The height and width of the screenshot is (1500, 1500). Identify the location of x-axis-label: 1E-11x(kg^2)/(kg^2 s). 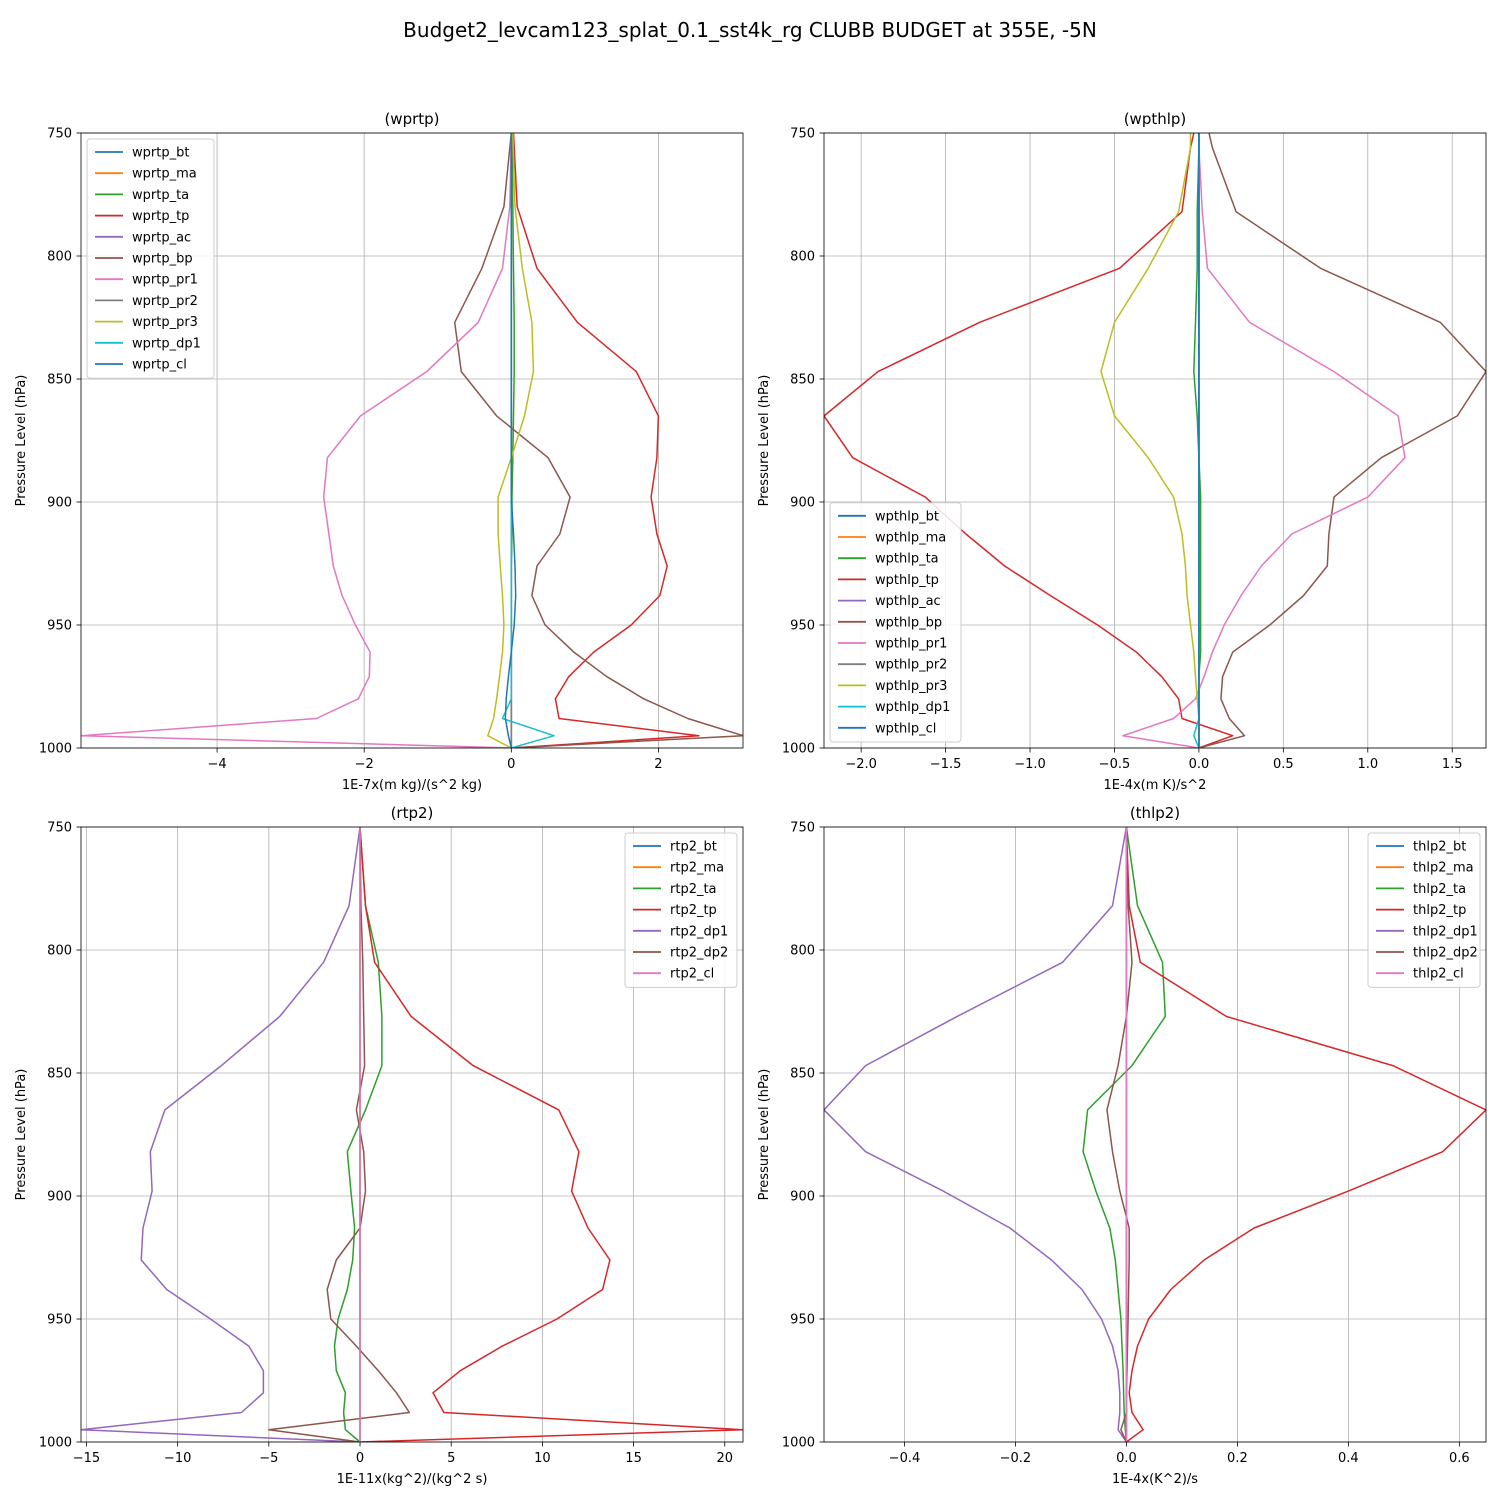
(412, 1479).